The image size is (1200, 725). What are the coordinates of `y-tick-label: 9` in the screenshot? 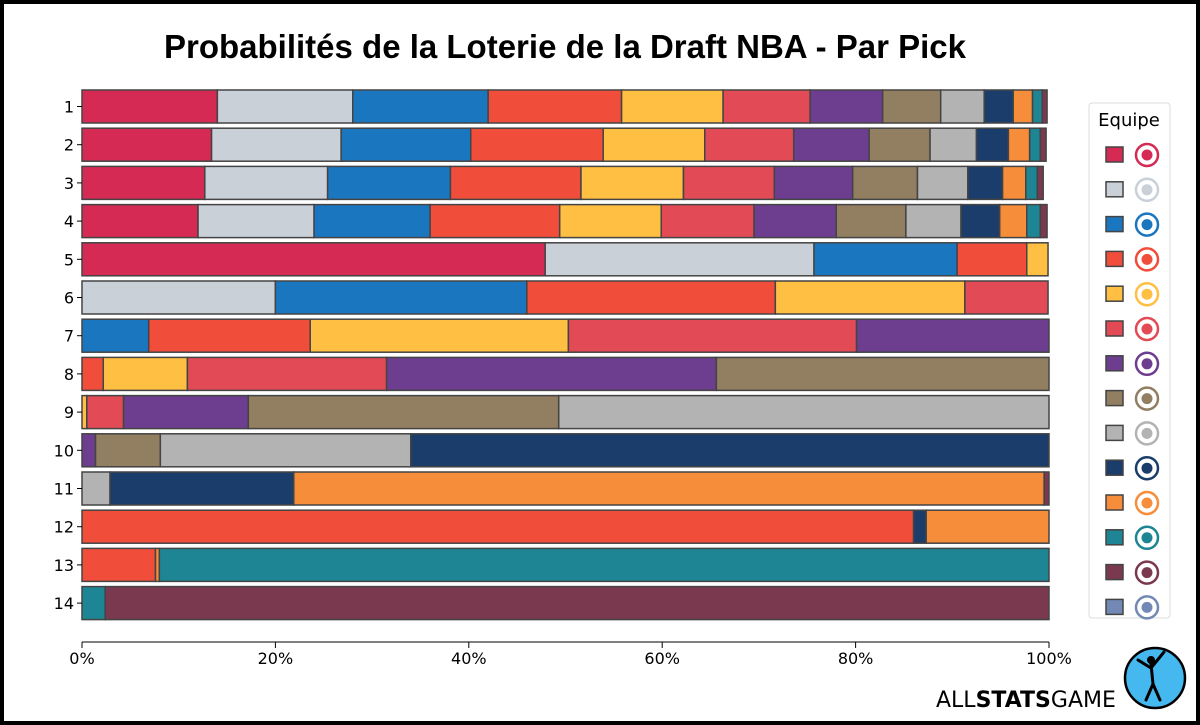 It's located at (69, 412).